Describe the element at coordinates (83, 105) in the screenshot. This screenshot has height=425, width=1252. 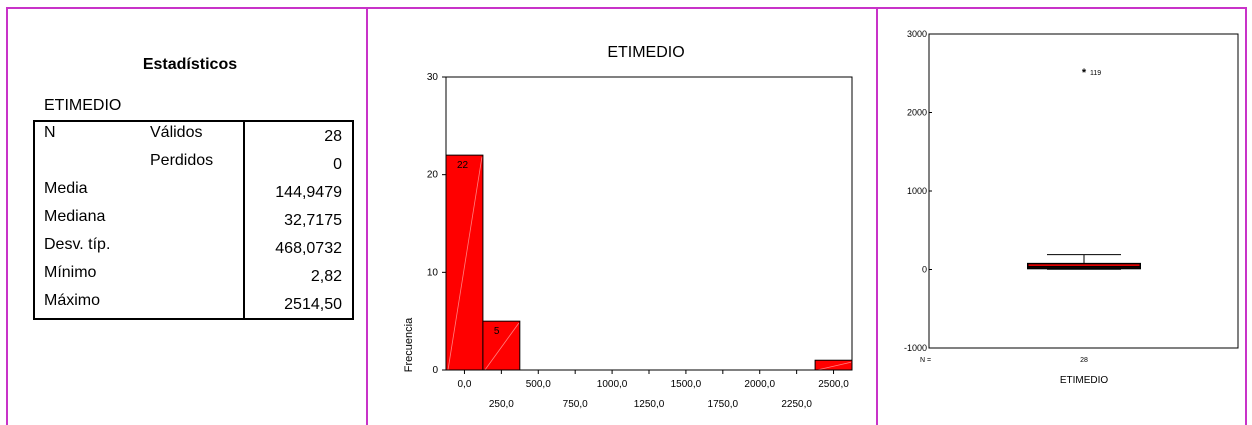
I see `stats-variable: ETIMEDIO` at that location.